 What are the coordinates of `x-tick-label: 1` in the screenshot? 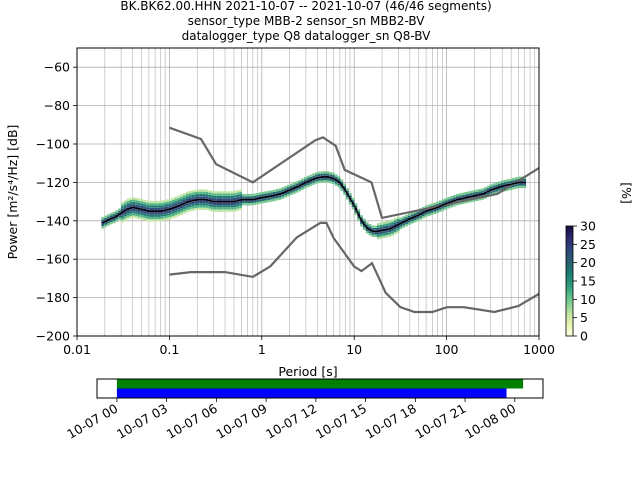 It's located at (262, 349).